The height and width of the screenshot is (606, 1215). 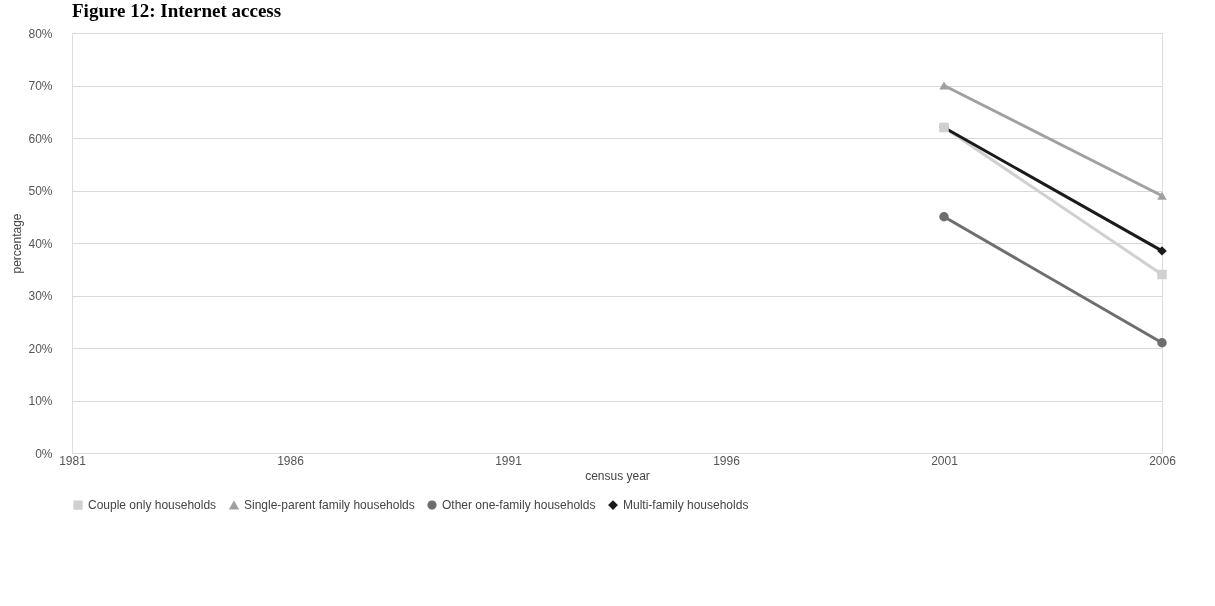 I want to click on y-tick-label: 30%, so click(x=40, y=296).